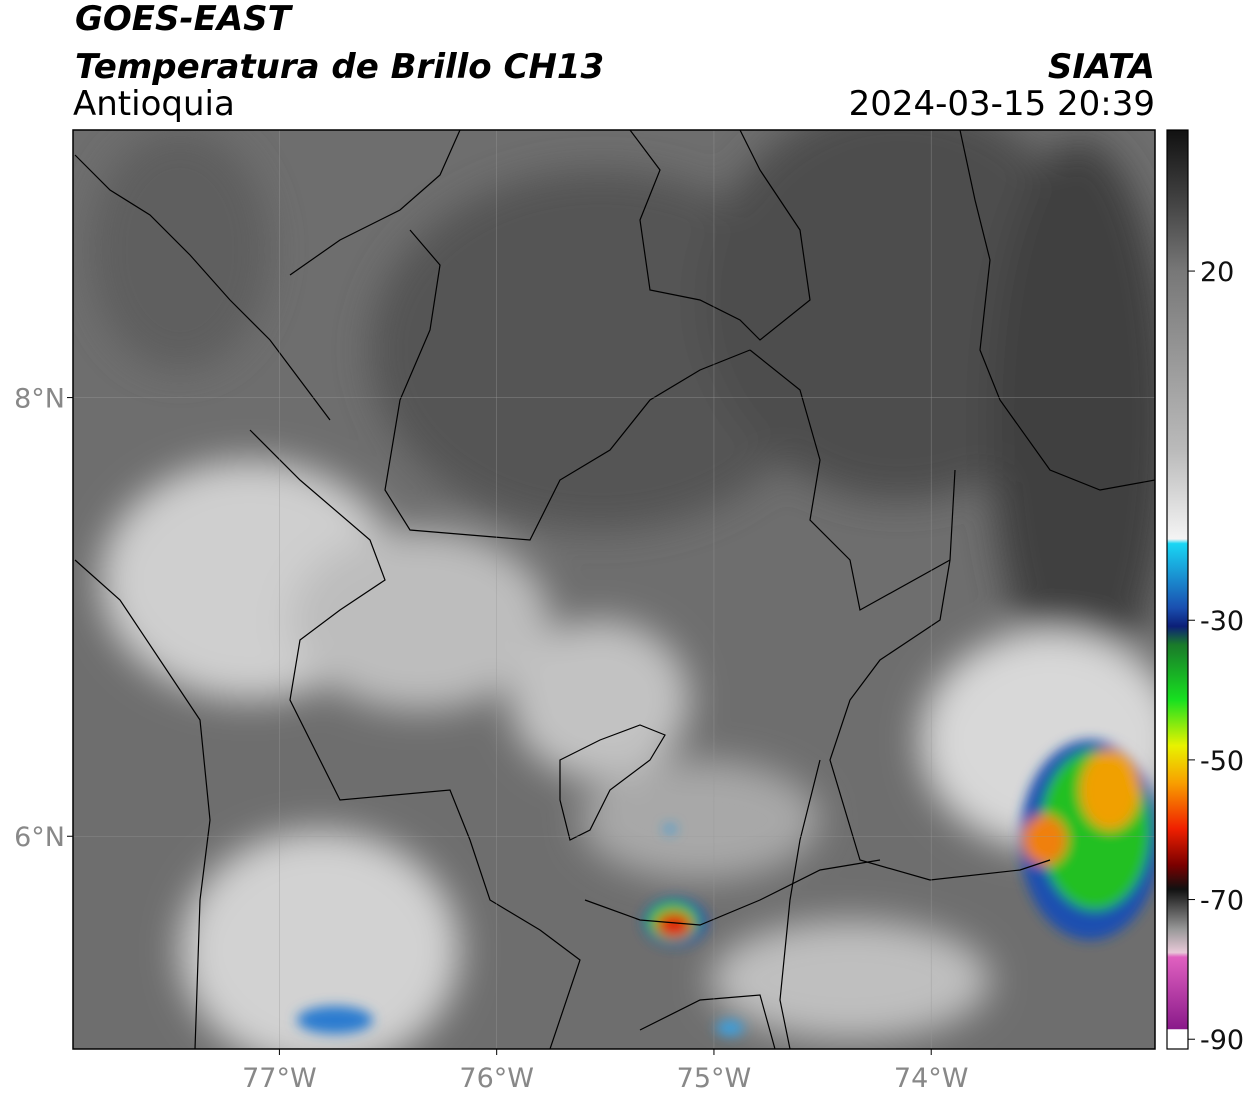  Describe the element at coordinates (1101, 67) in the screenshot. I see `source: SIATA` at that location.